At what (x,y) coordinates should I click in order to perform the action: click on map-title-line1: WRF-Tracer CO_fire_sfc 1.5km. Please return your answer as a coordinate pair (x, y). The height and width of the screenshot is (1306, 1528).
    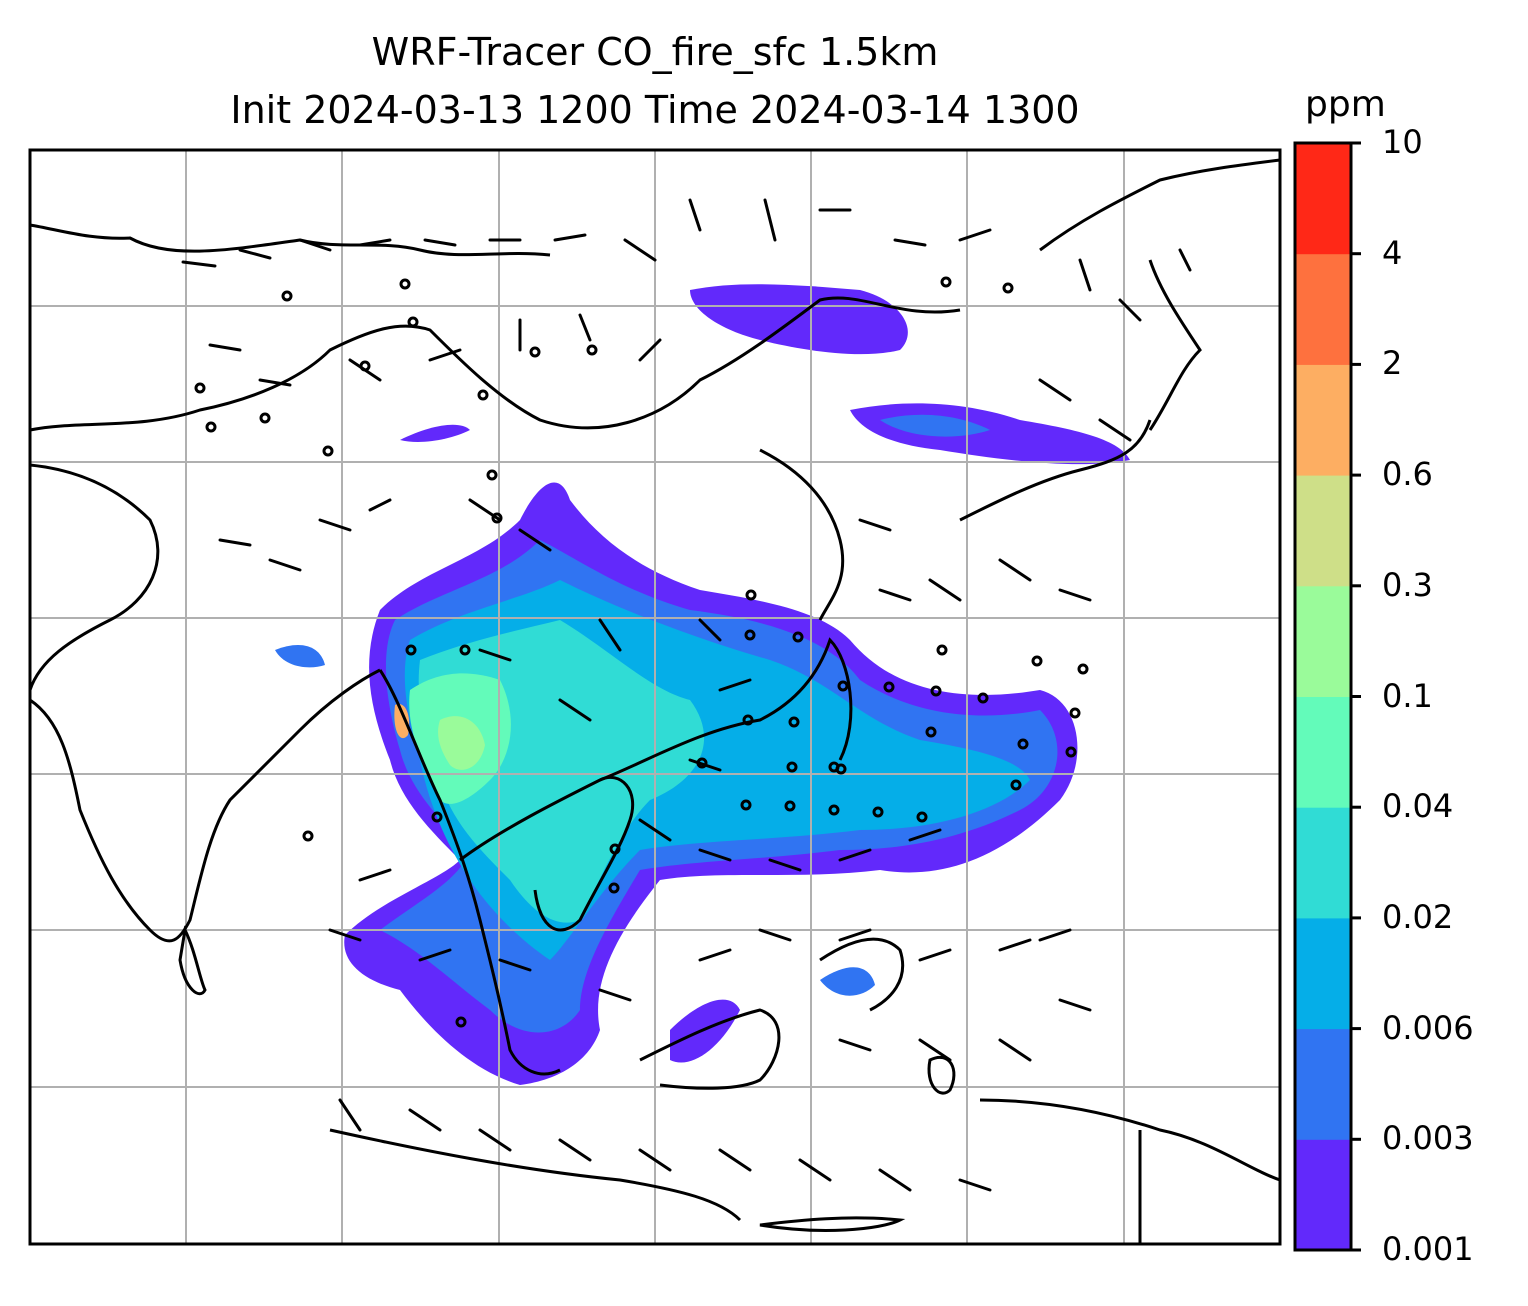
    Looking at the image, I should click on (655, 52).